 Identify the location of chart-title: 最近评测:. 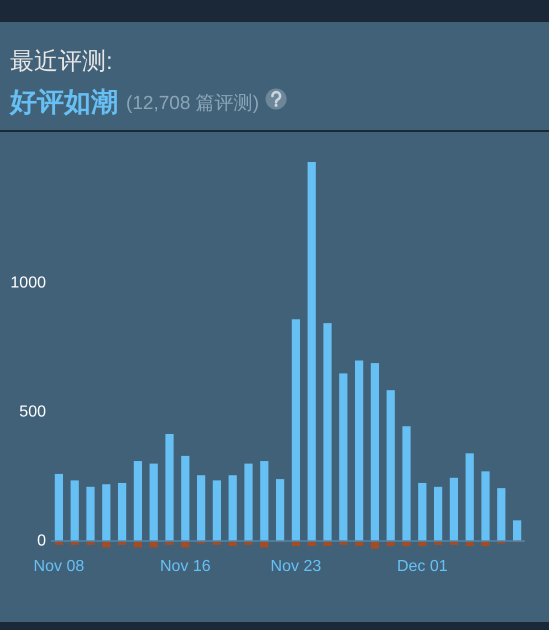
(61, 61).